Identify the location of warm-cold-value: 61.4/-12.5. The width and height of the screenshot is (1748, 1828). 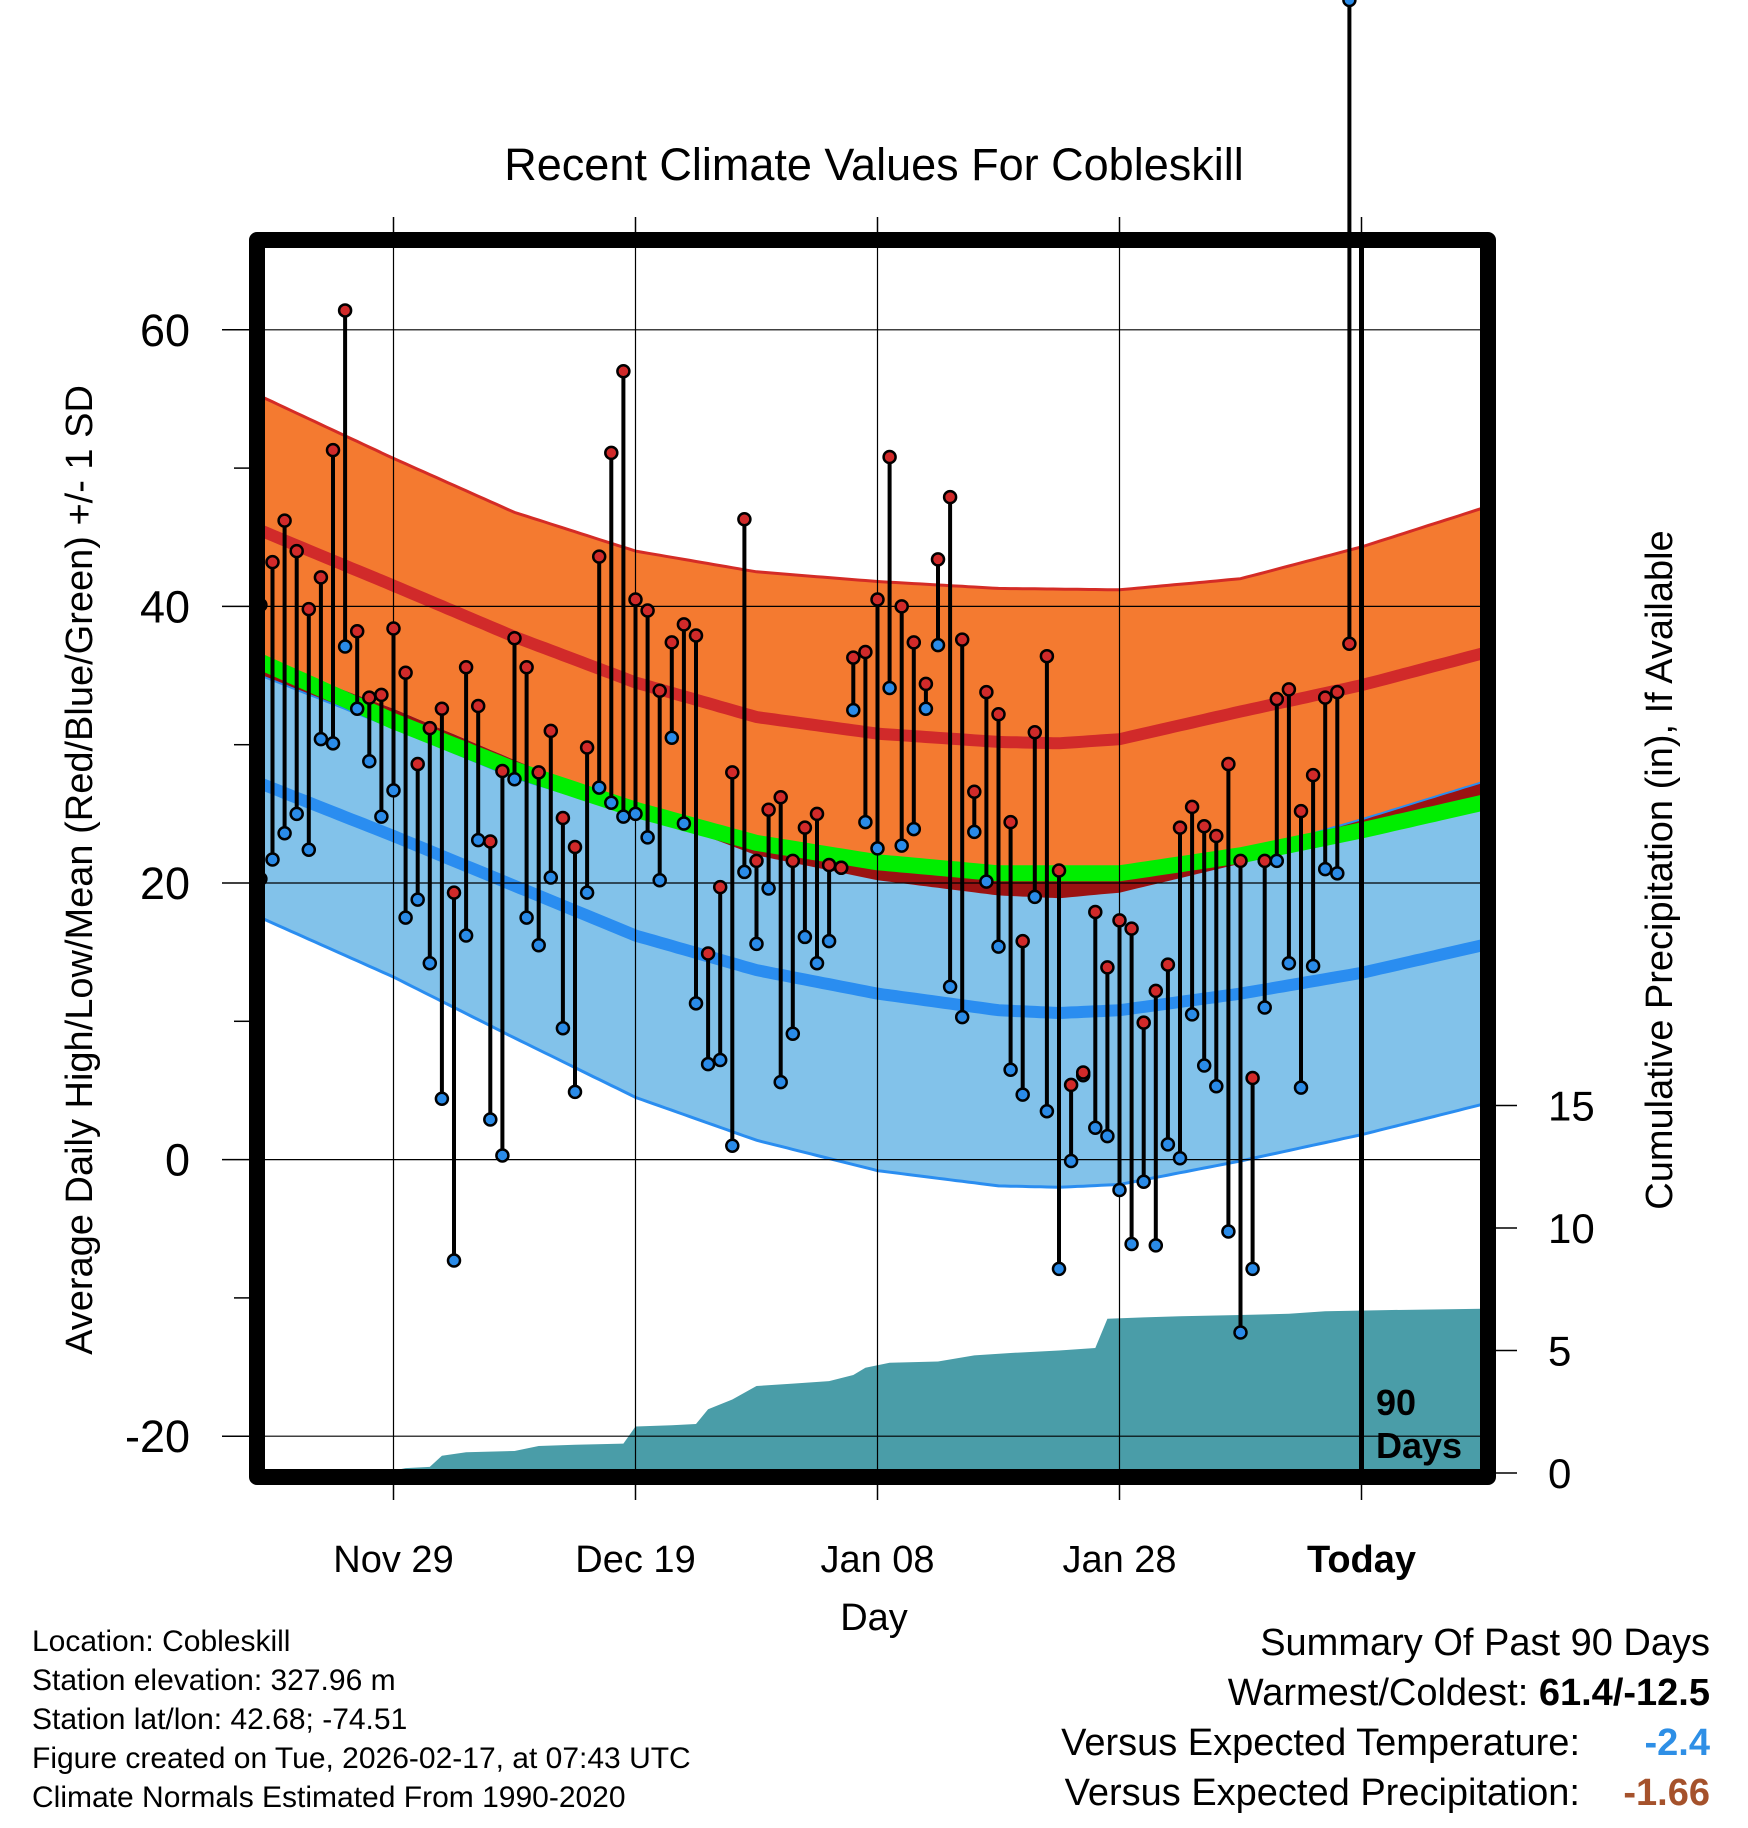
(1624, 1693).